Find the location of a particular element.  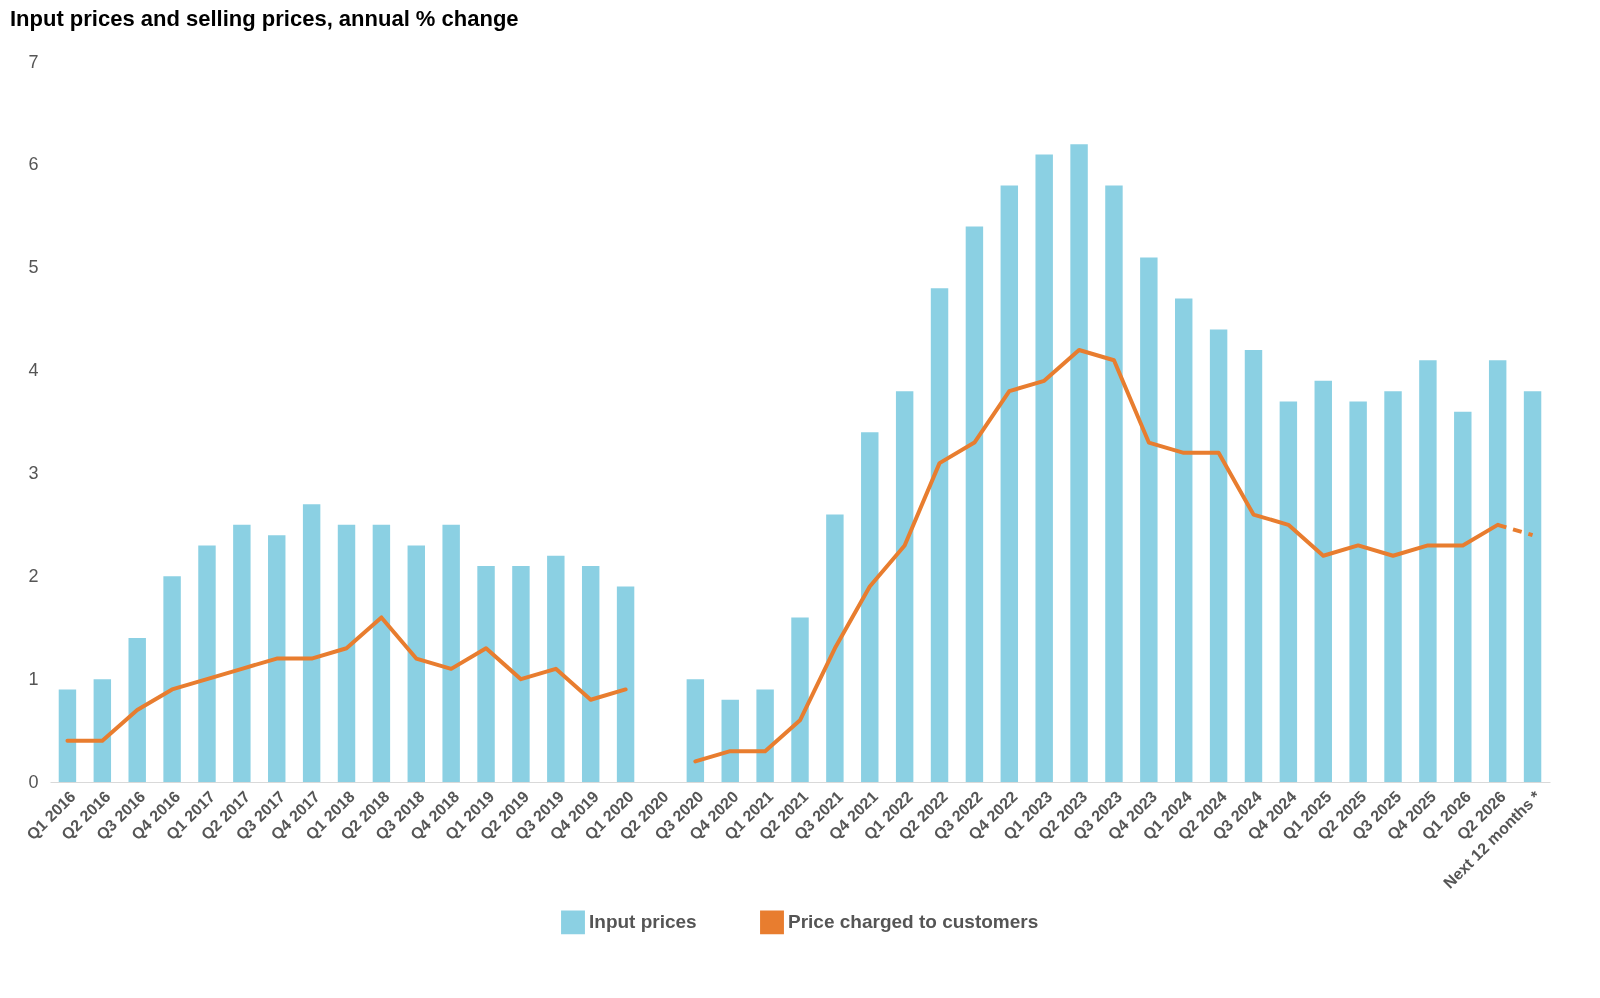

y-tick-label: 6 is located at coordinates (33, 164).